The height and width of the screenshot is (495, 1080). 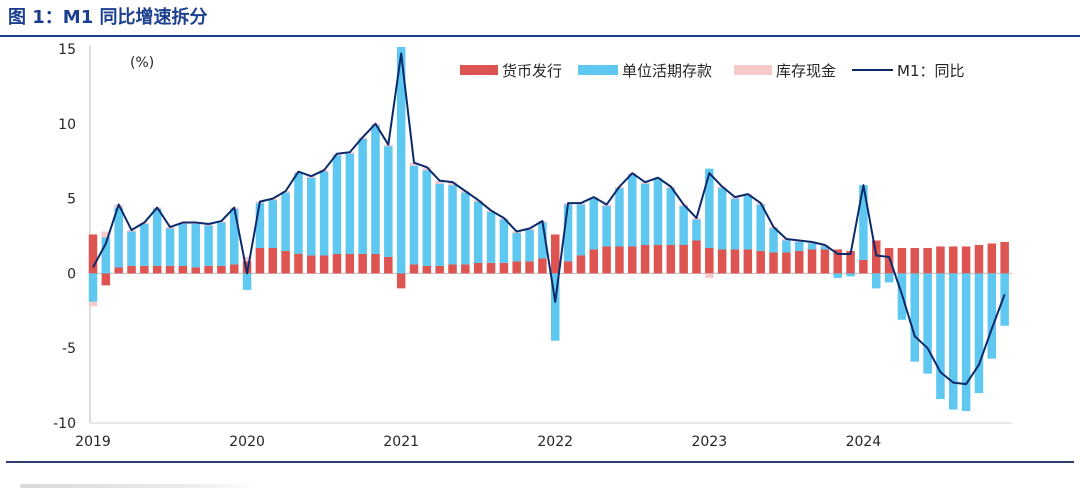 What do you see at coordinates (540, 36) in the screenshot?
I see `title-rule` at bounding box center [540, 36].